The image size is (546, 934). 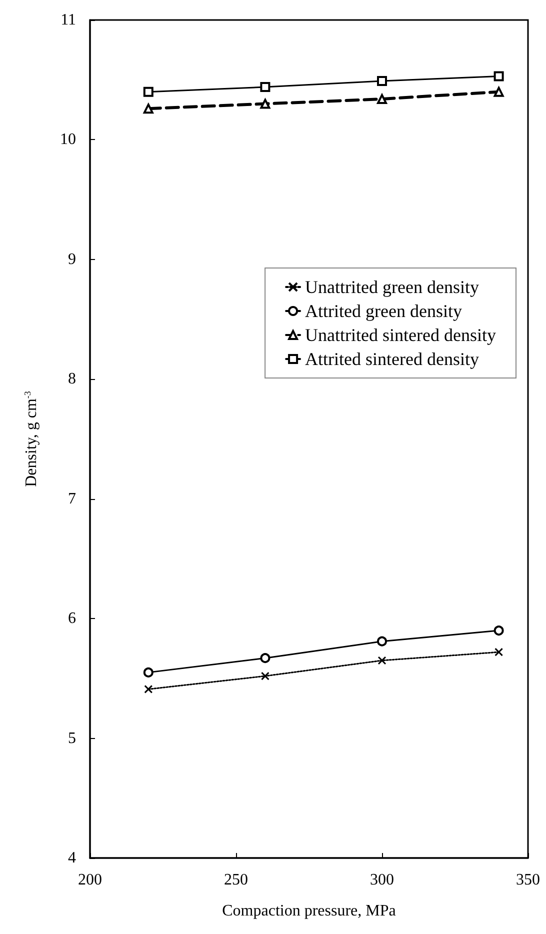 What do you see at coordinates (68, 20) in the screenshot?
I see `y-tick-label: 11` at bounding box center [68, 20].